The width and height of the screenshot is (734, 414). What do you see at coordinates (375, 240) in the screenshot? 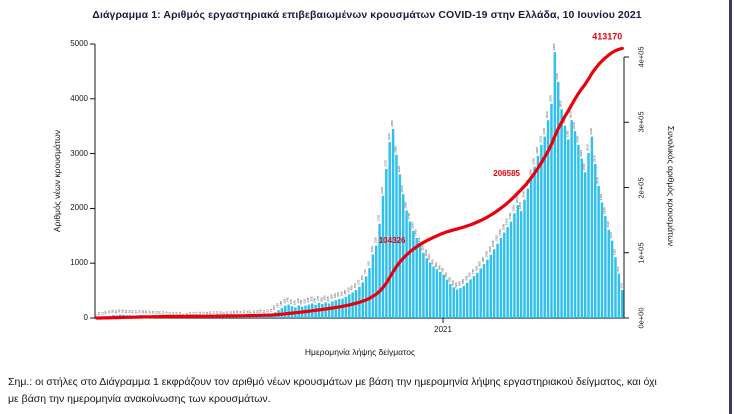
I see `bar-value-label: 1320` at bounding box center [375, 240].